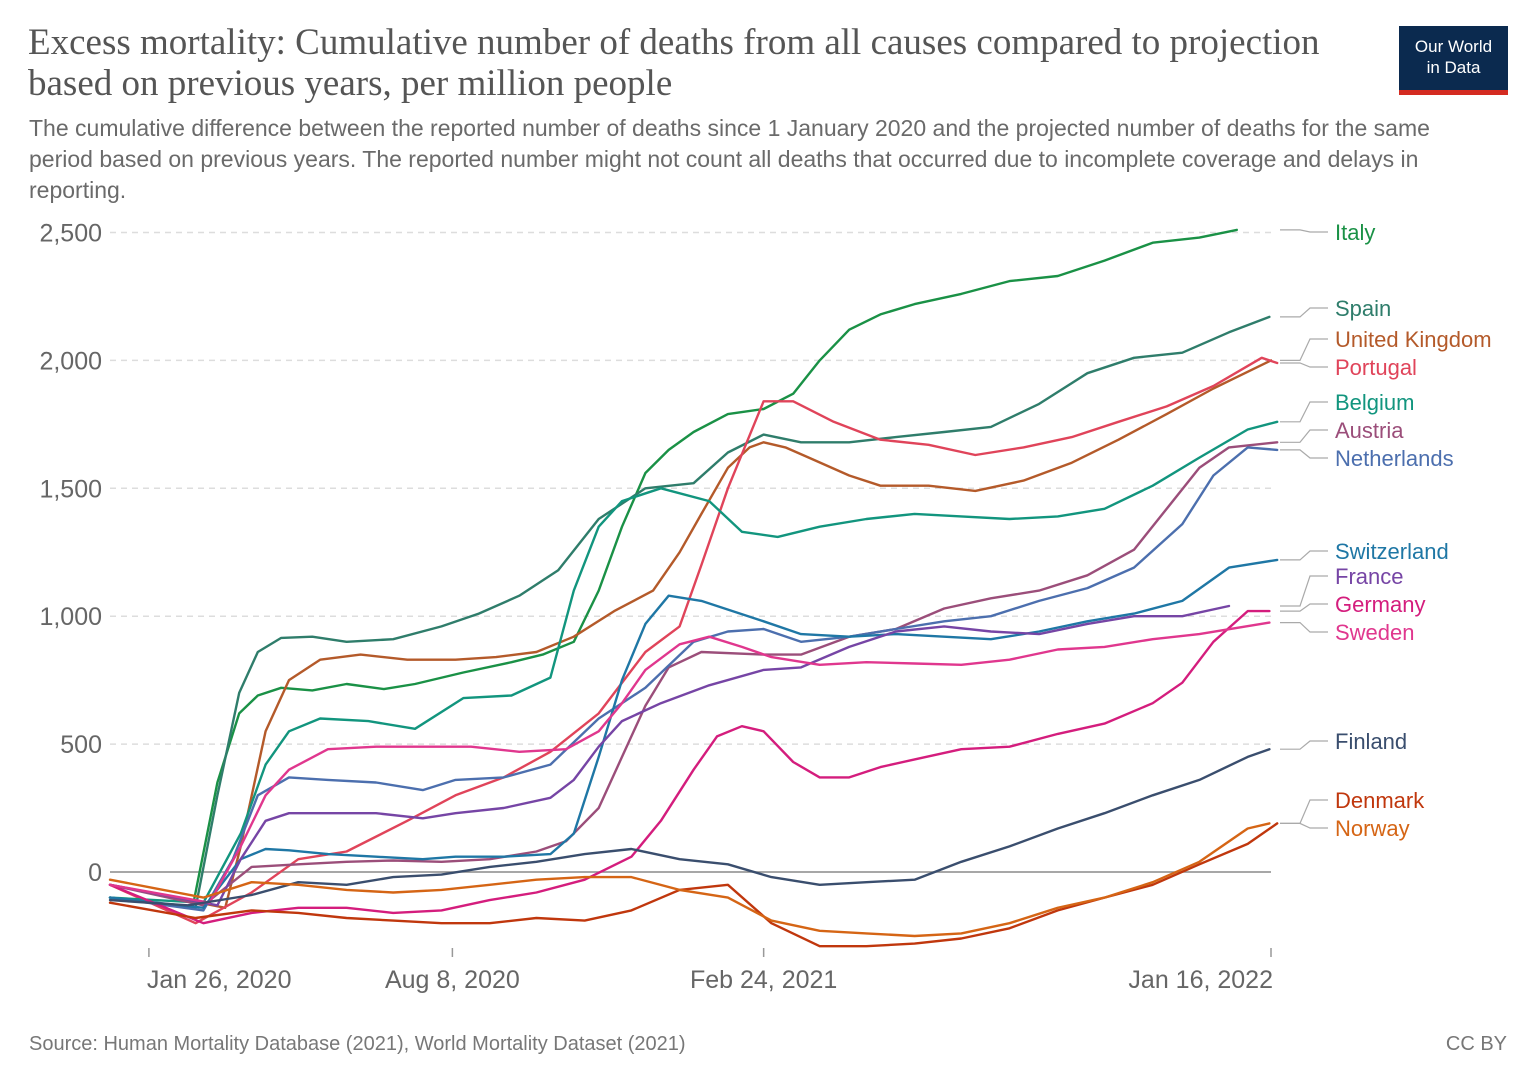 This screenshot has height=1084, width=1536. What do you see at coordinates (219, 980) in the screenshot?
I see `x-tick-label: Jan 26, 2020` at bounding box center [219, 980].